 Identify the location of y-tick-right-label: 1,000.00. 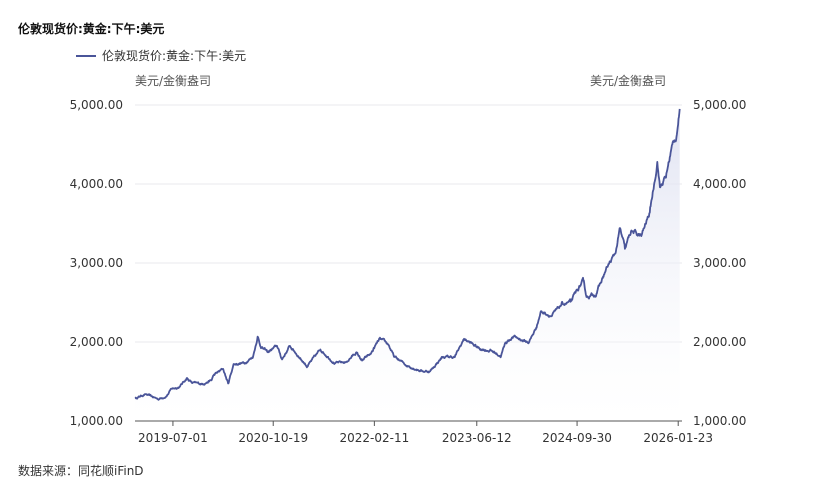
(719, 421).